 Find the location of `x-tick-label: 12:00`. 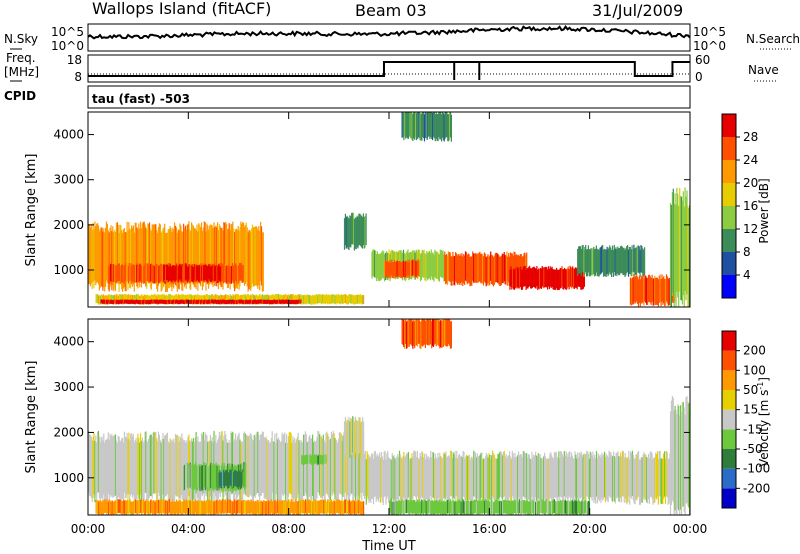

x-tick-label: 12:00 is located at coordinates (389, 529).